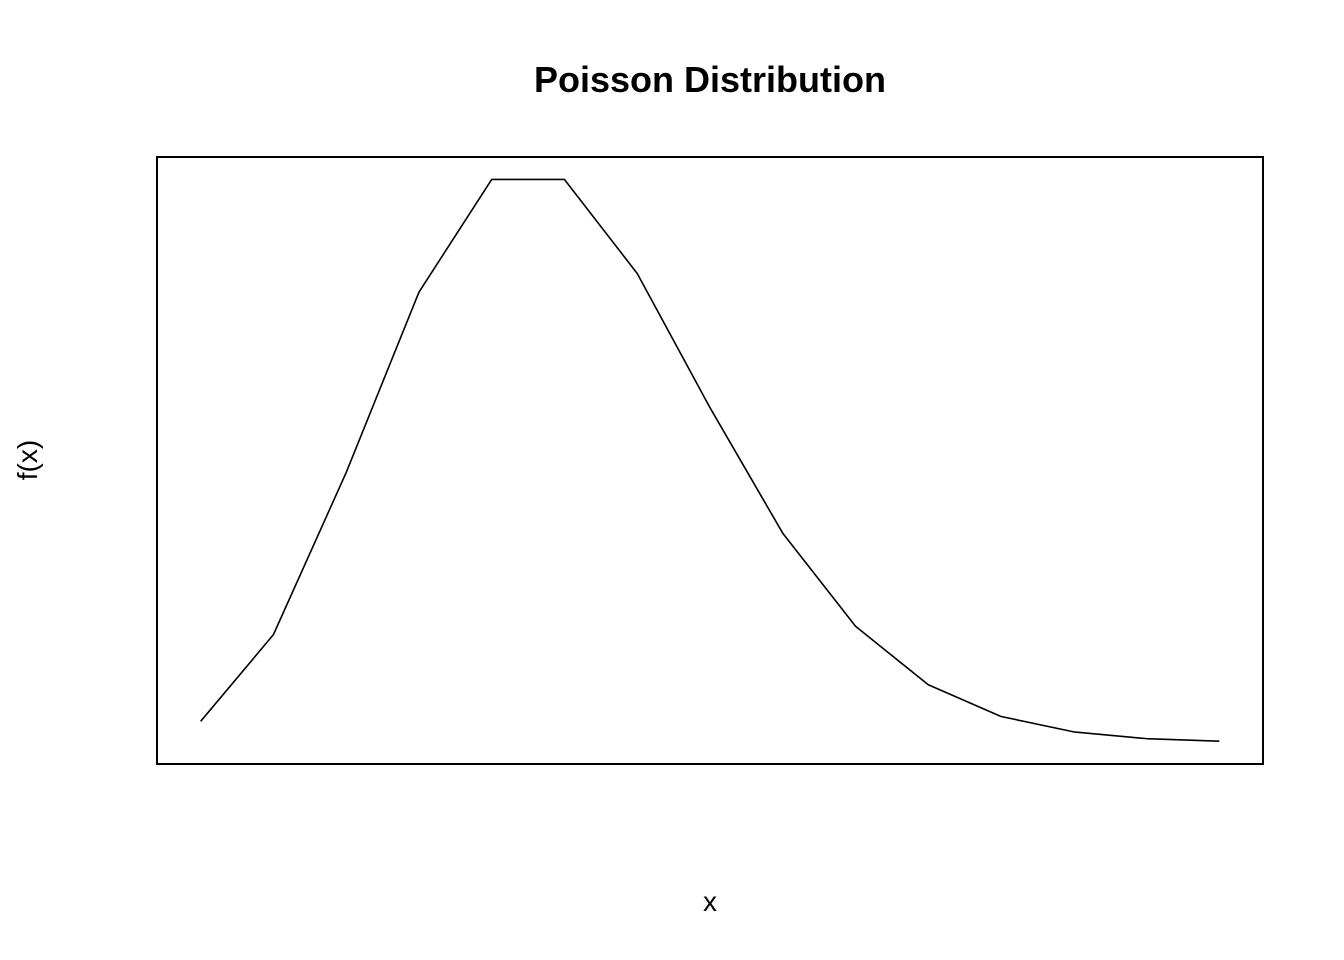 Image resolution: width=1344 pixels, height=960 pixels. What do you see at coordinates (710, 79) in the screenshot?
I see `chart-title: Poisson Distribution` at bounding box center [710, 79].